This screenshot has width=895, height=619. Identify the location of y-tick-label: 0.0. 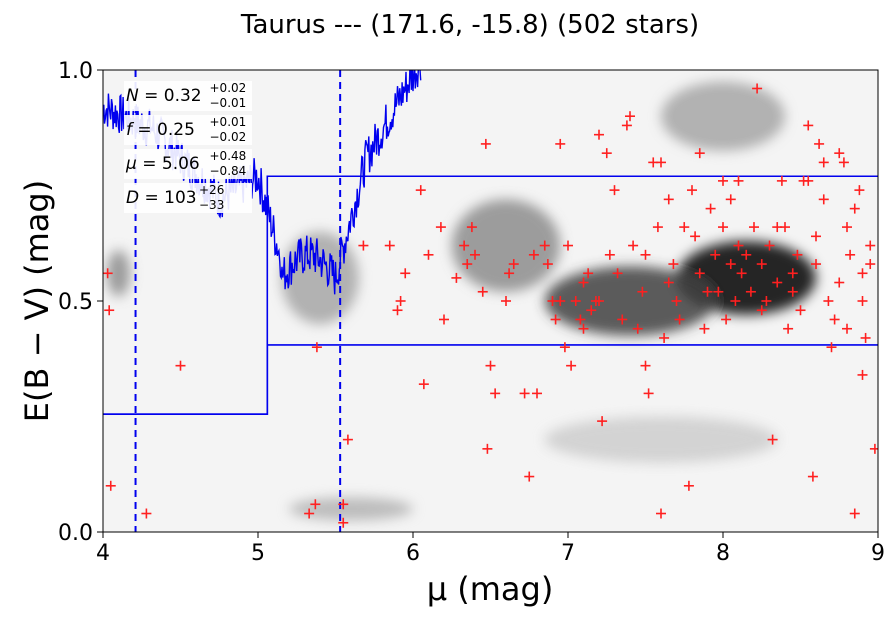
(75, 533).